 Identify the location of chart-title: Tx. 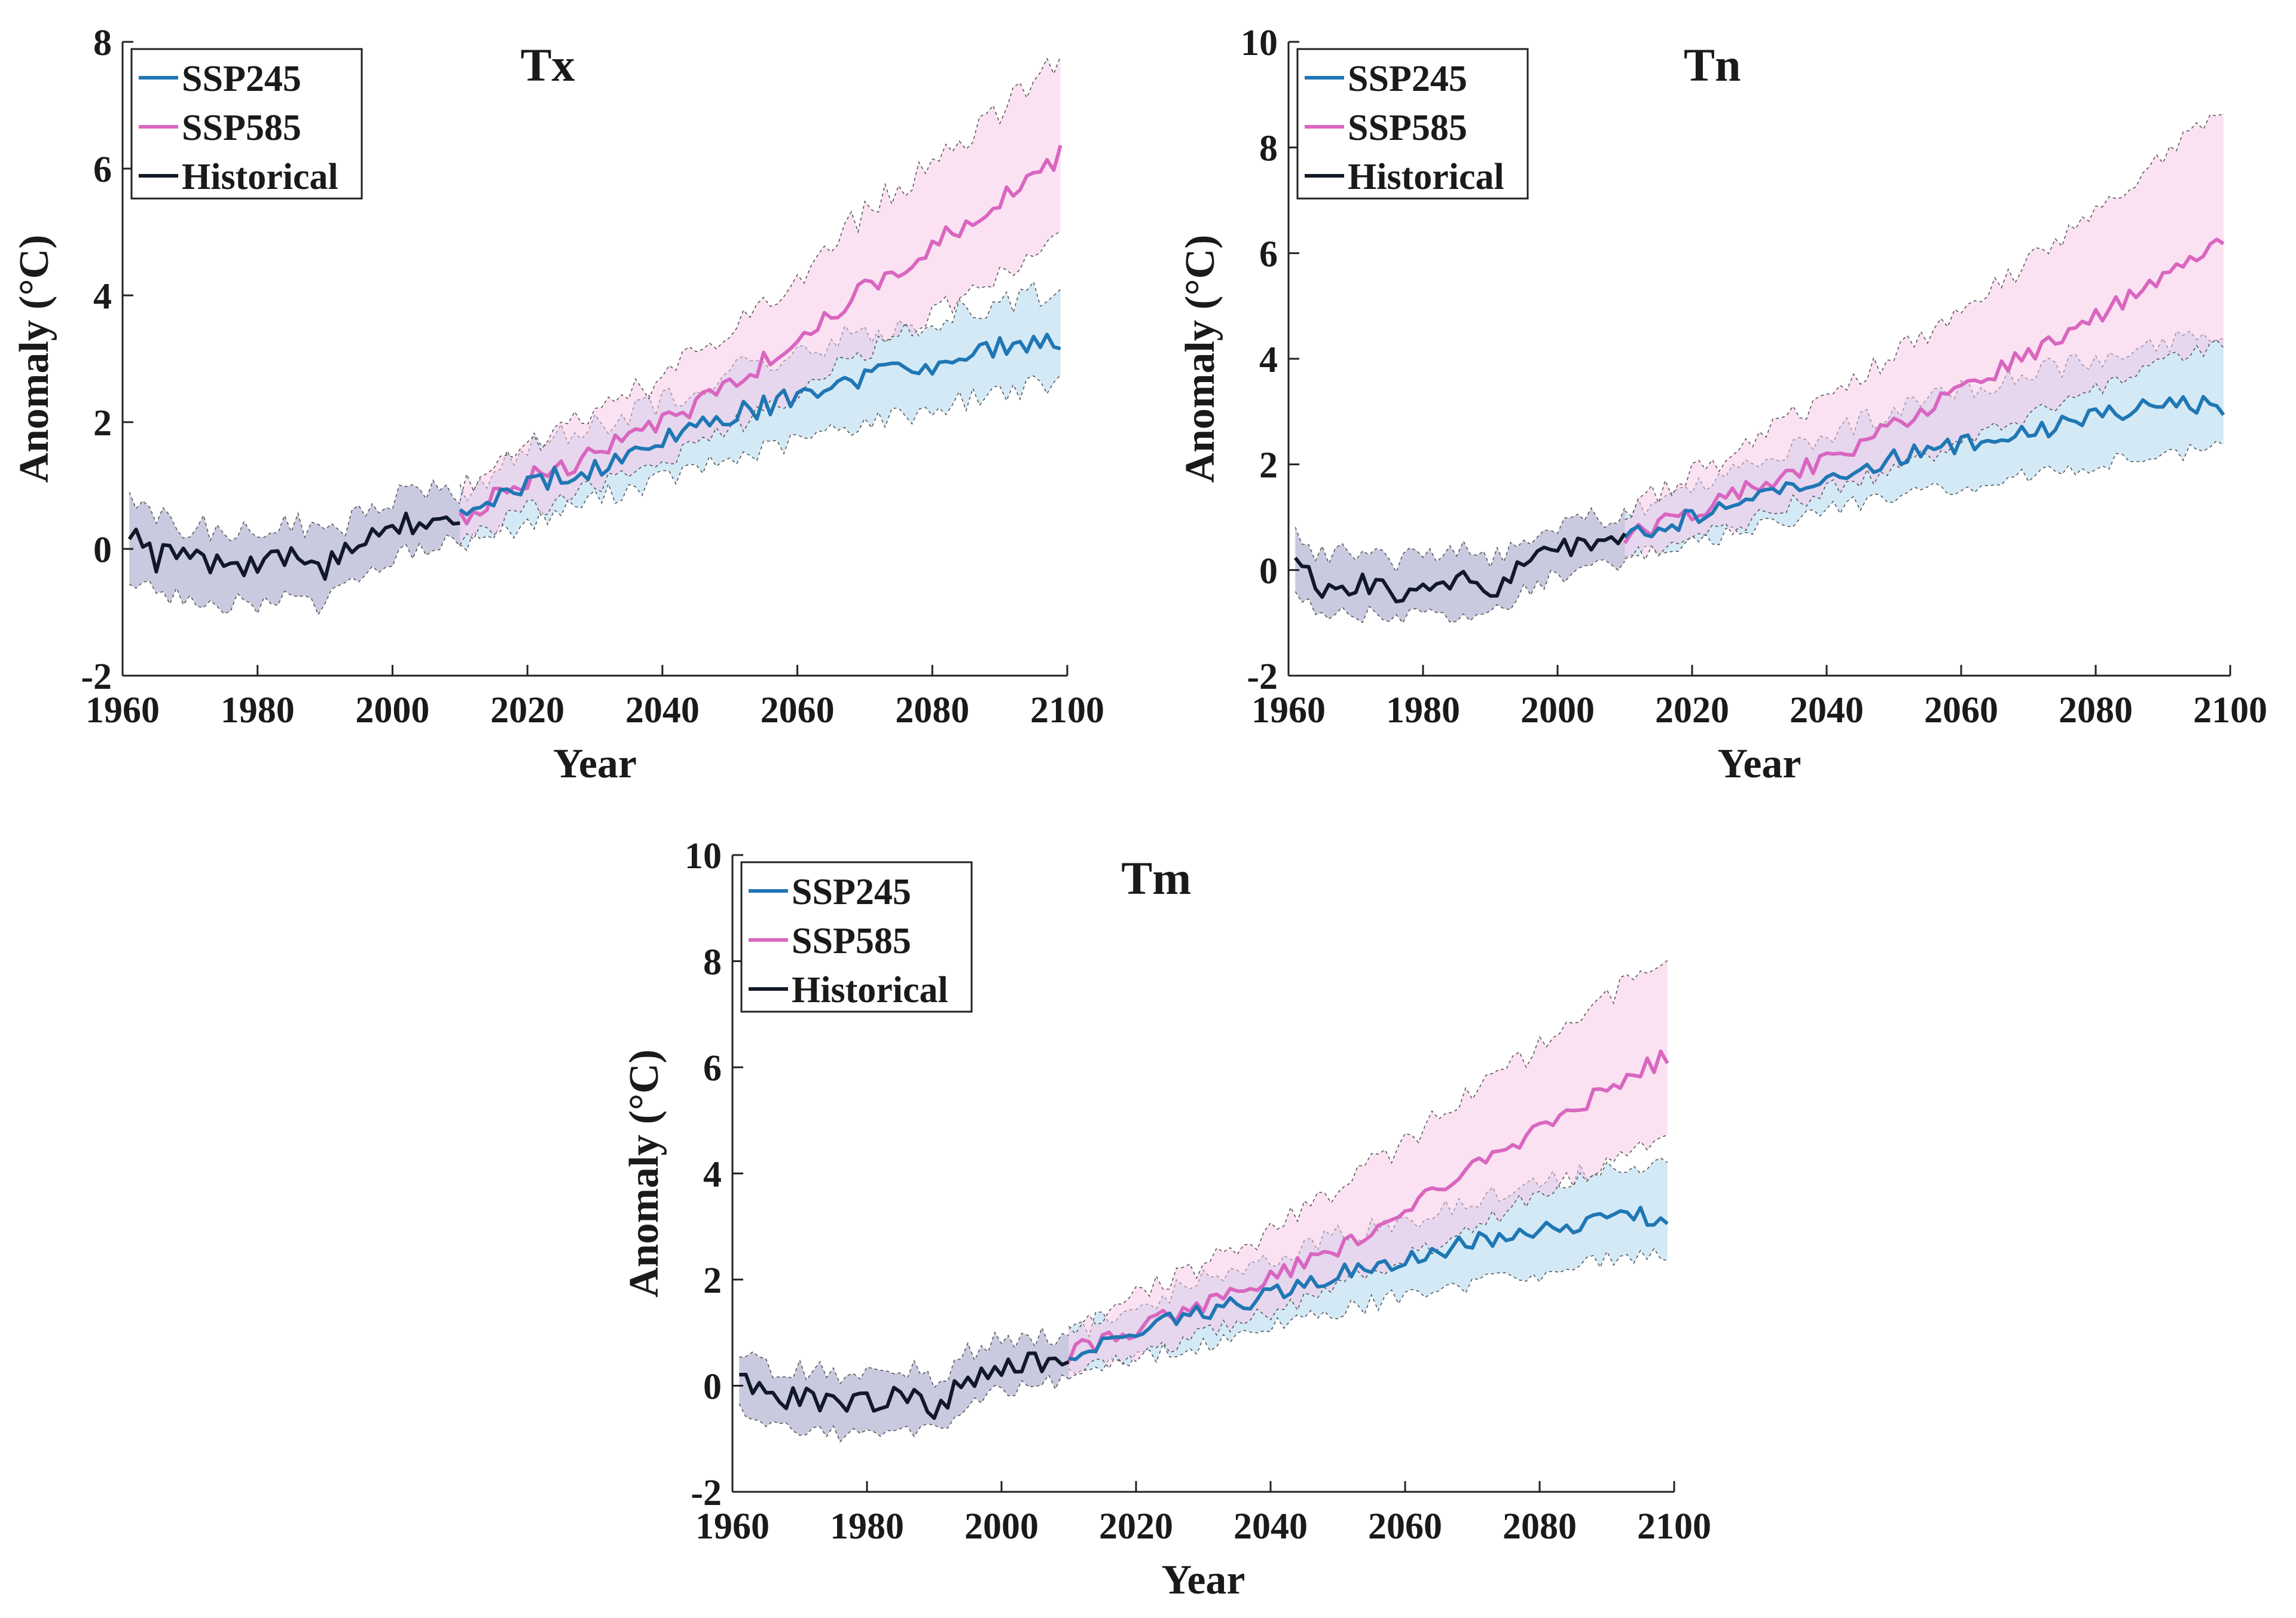
(547, 65).